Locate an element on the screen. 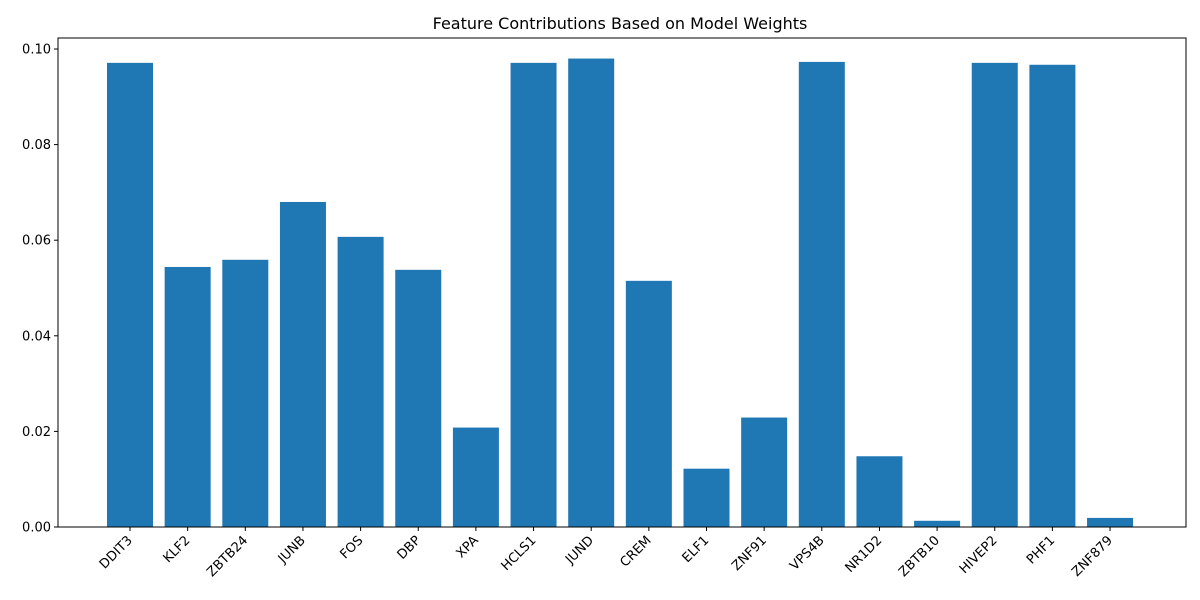 The height and width of the screenshot is (600, 1200). y-tick-label: 0.00 is located at coordinates (36, 528).